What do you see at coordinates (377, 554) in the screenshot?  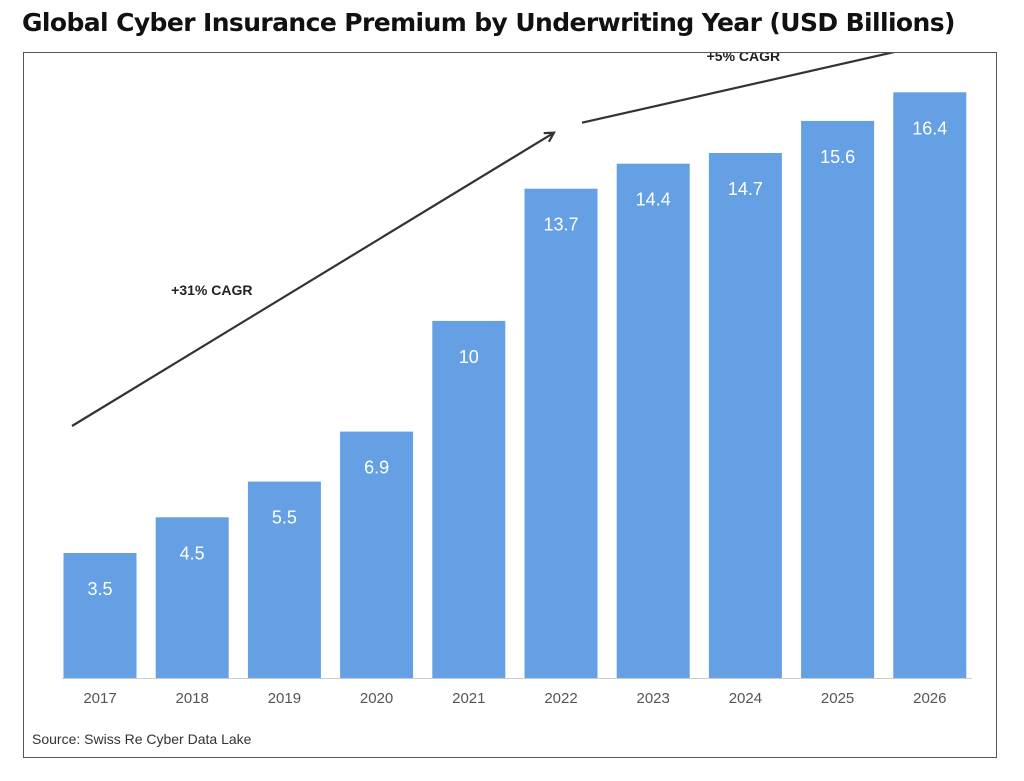 I see `bar-2020` at bounding box center [377, 554].